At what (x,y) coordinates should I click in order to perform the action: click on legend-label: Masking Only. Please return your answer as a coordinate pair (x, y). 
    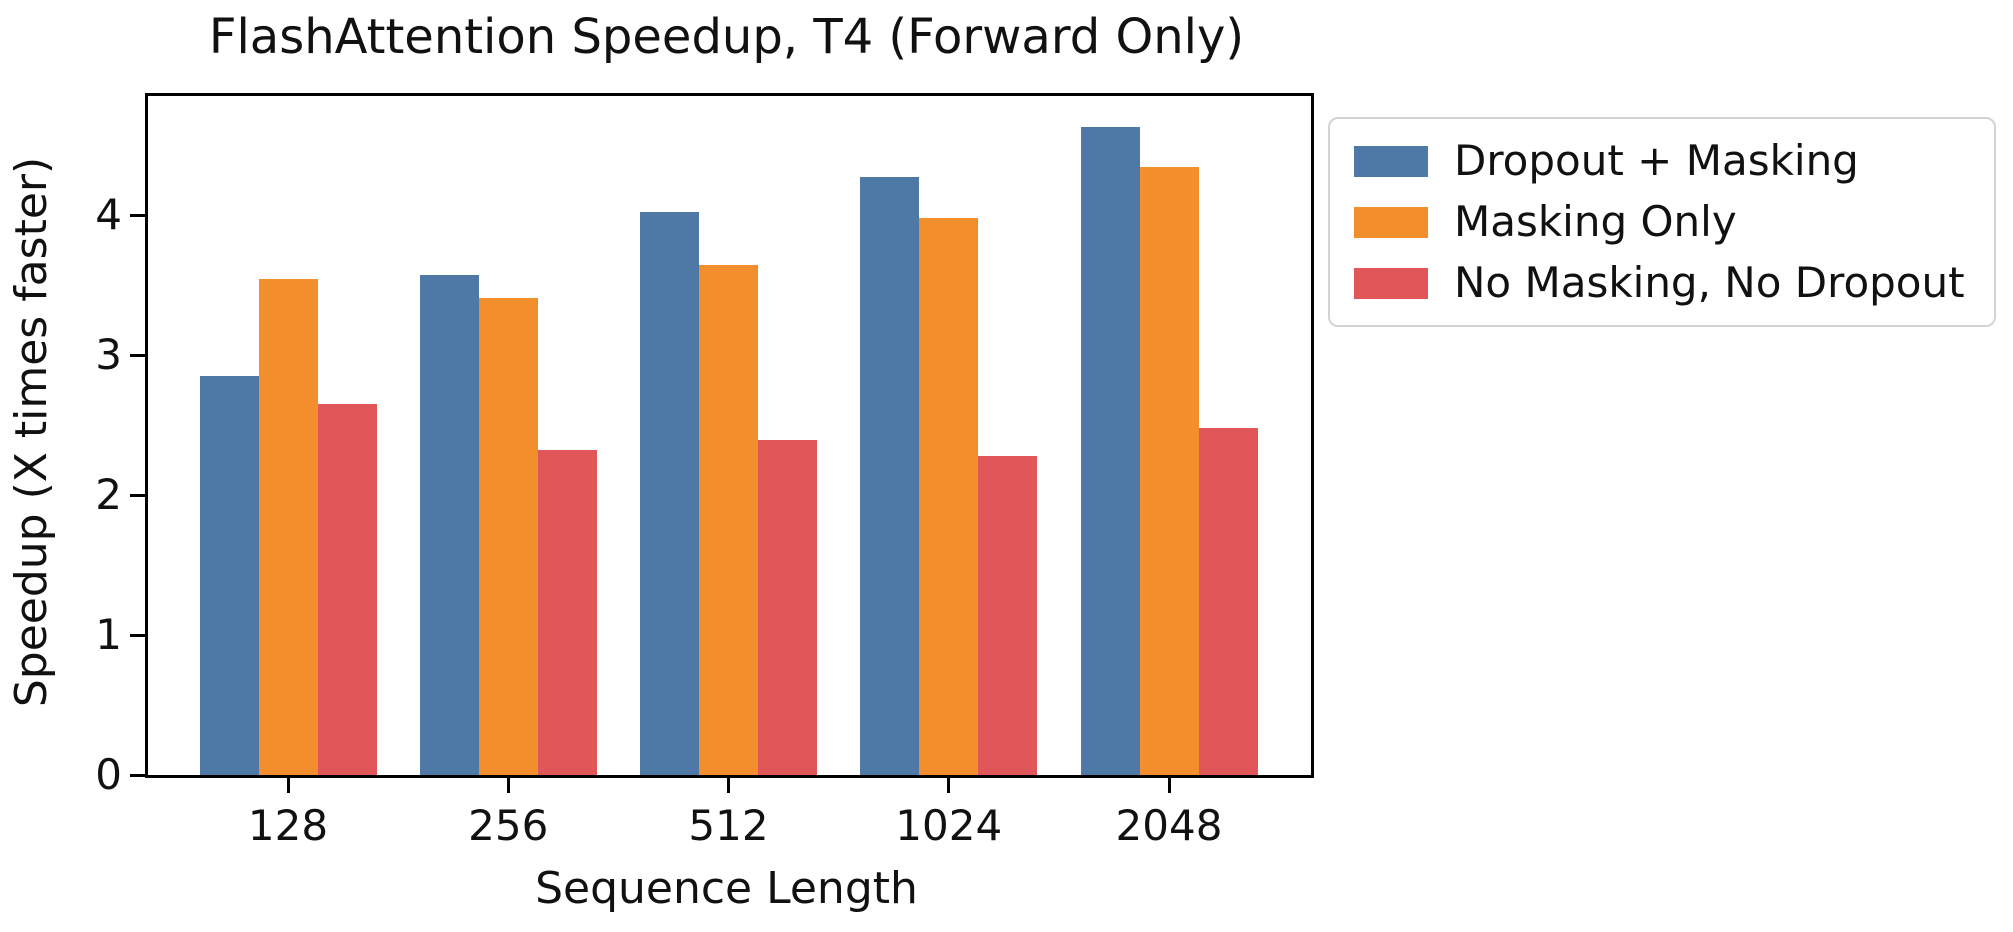
    Looking at the image, I should click on (1595, 221).